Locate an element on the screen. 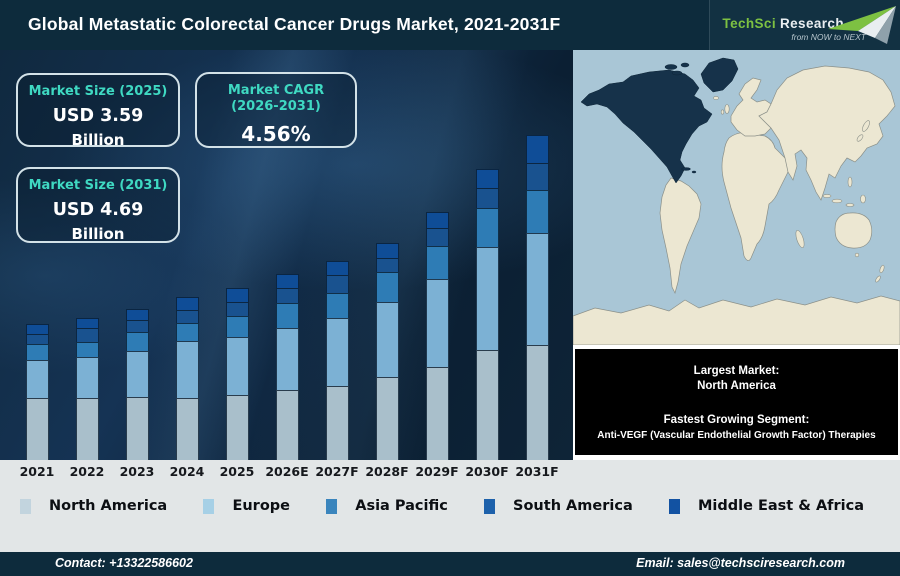 The width and height of the screenshot is (900, 576). map-madagascar is located at coordinates (800, 239).